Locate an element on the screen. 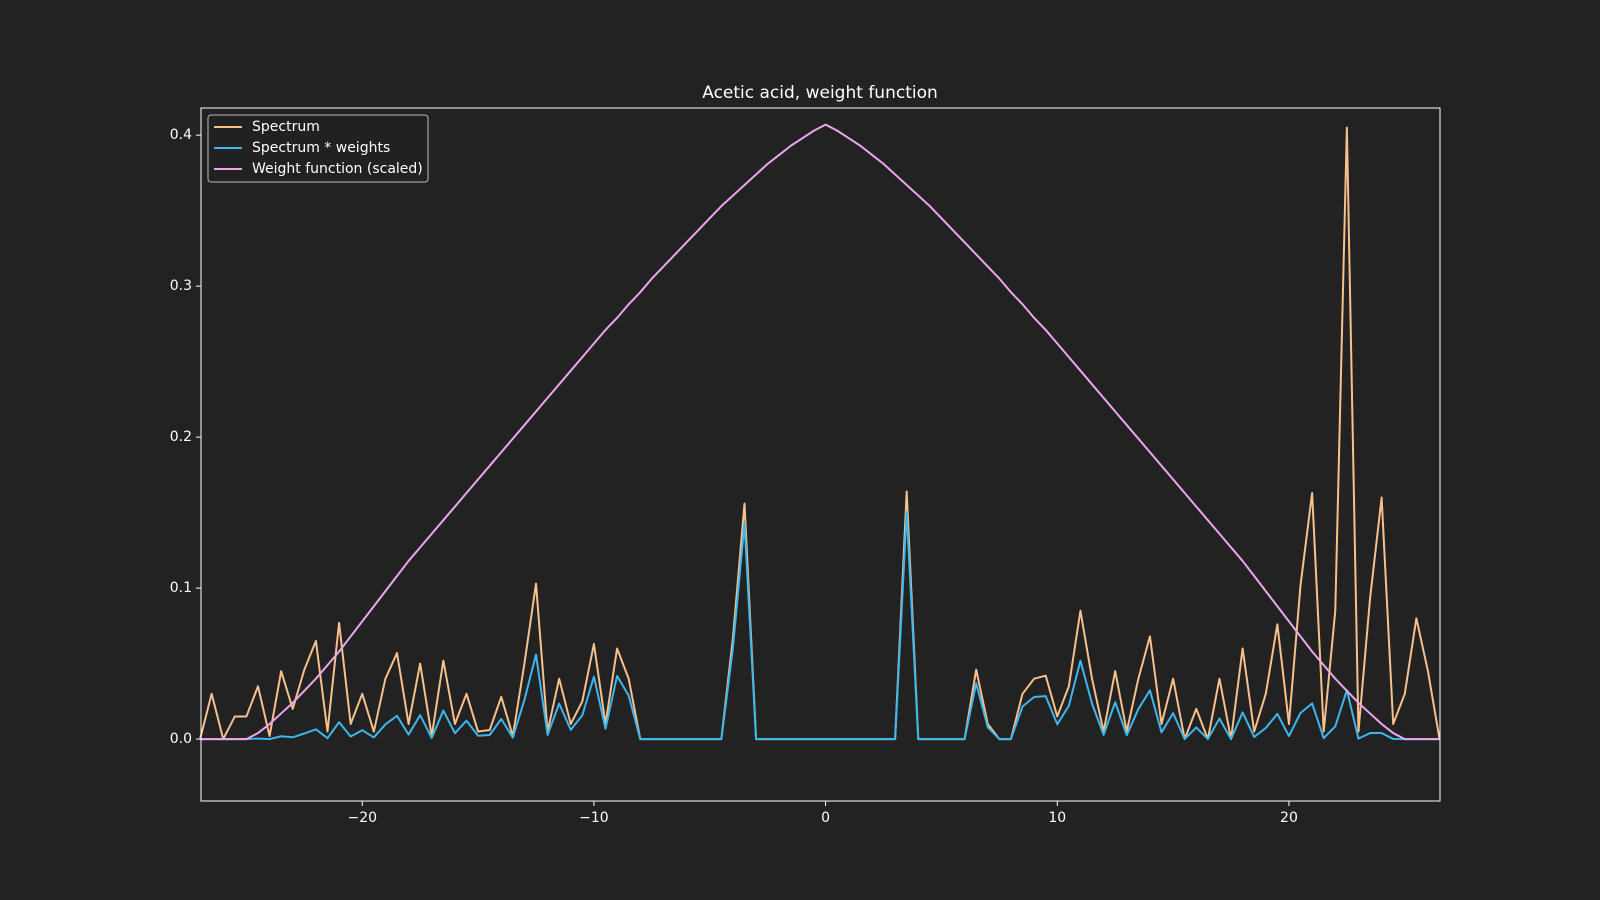  x-tick-label: −20 is located at coordinates (362, 818).